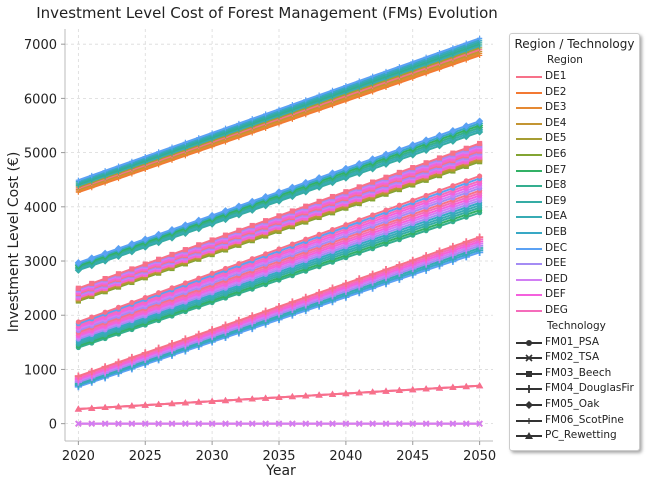  What do you see at coordinates (278, 456) in the screenshot?
I see `x-tick-label: 2035` at bounding box center [278, 456].